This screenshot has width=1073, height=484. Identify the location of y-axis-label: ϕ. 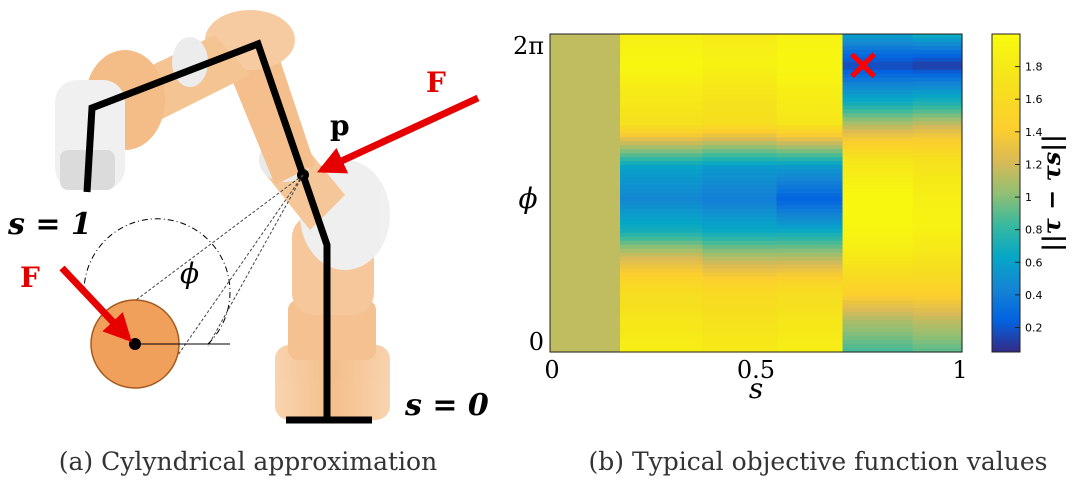
(527, 198).